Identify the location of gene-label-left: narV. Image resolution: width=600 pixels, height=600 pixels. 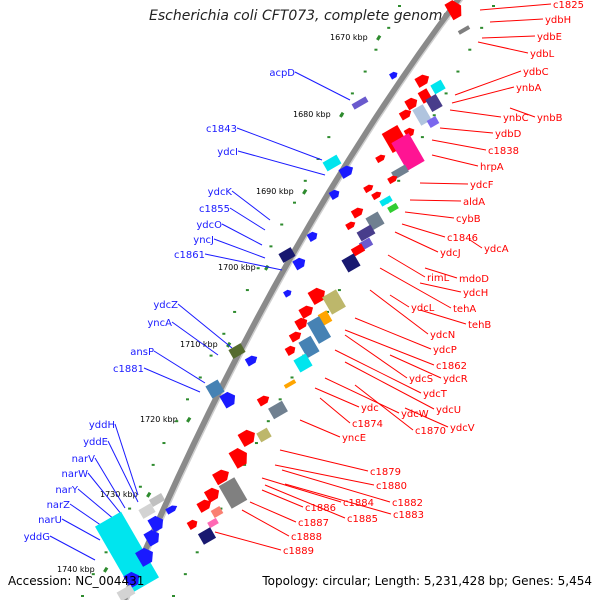
(84, 459).